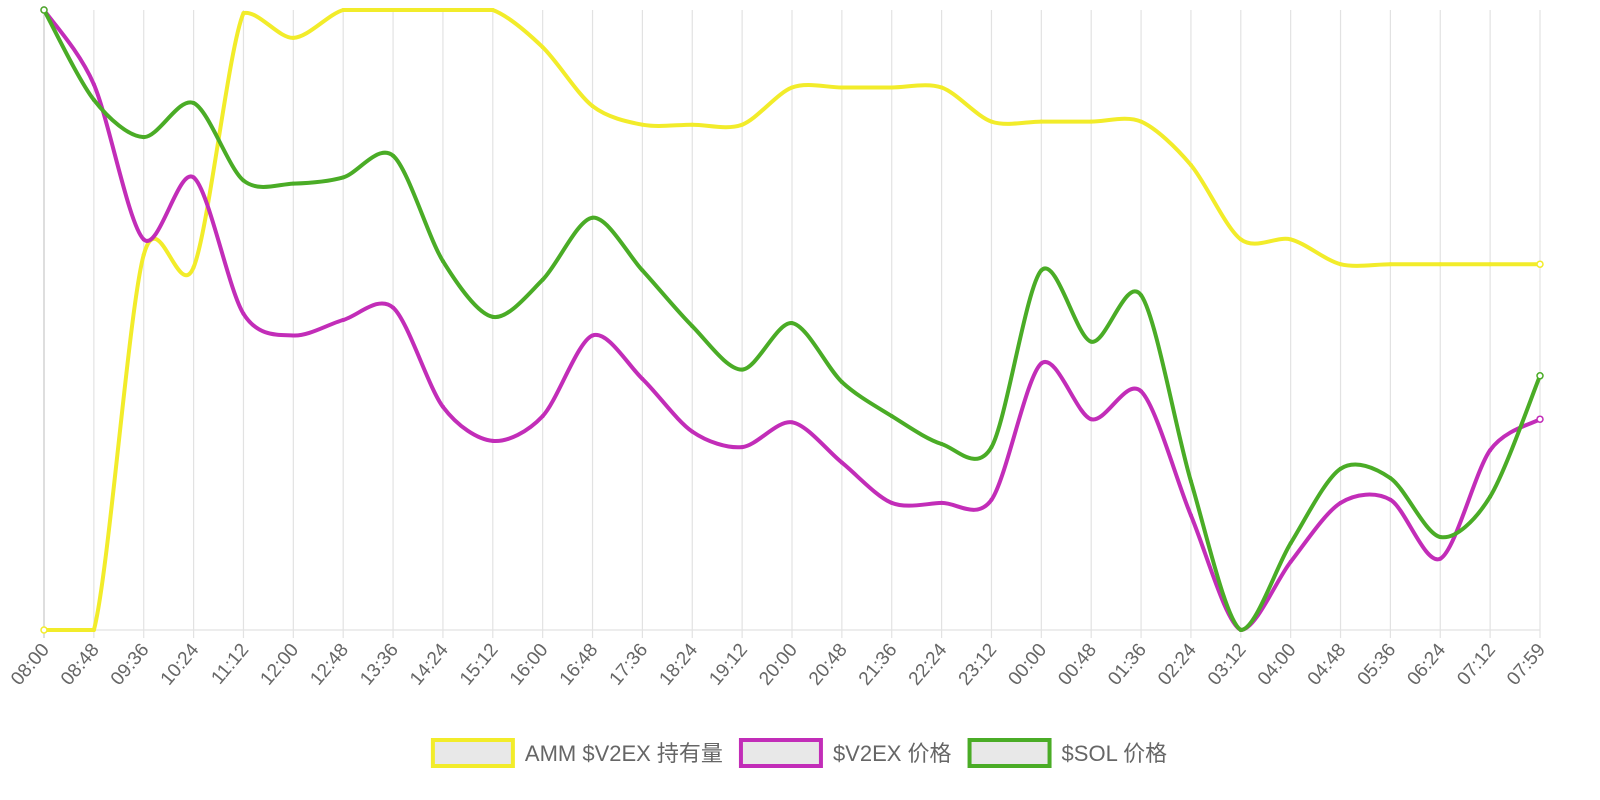 This screenshot has width=1600, height=800. Describe the element at coordinates (1067, 753) in the screenshot. I see `legend-item-2: $SOL 价格` at that location.